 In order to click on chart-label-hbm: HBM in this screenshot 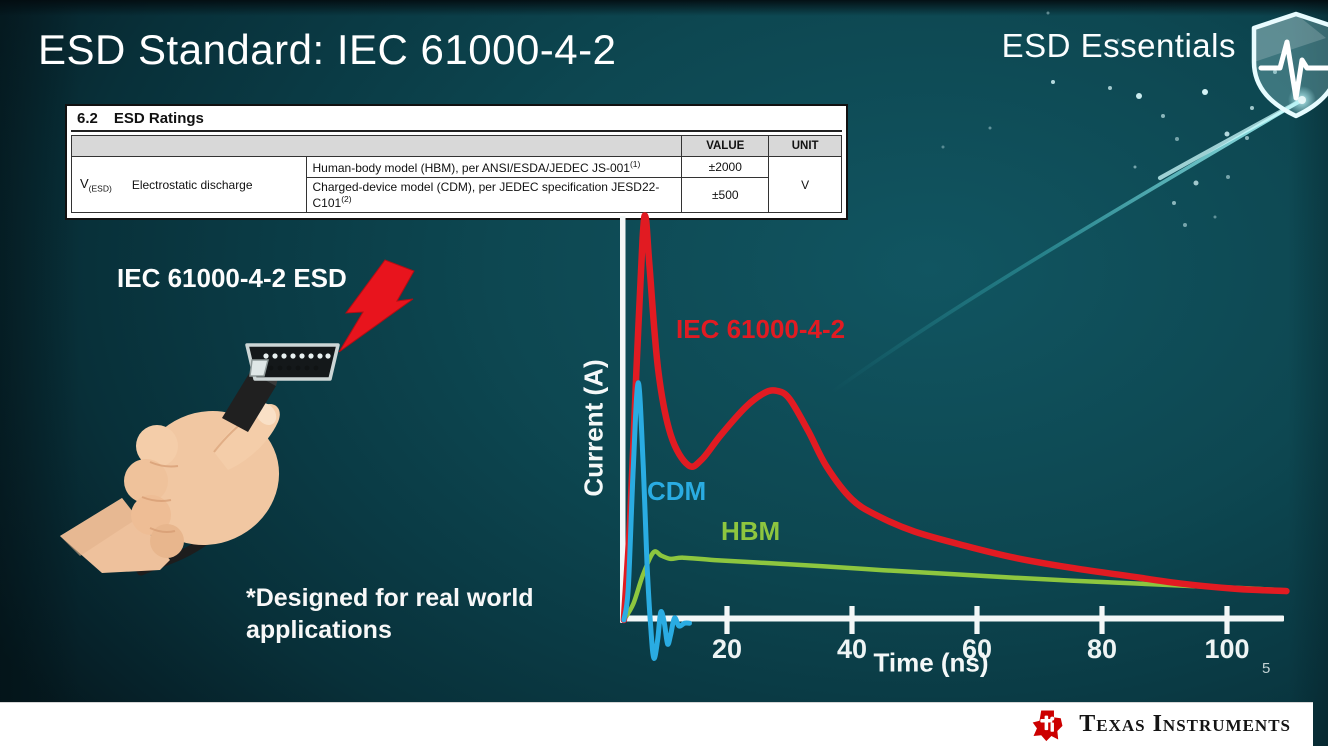, I will do `click(751, 531)`.